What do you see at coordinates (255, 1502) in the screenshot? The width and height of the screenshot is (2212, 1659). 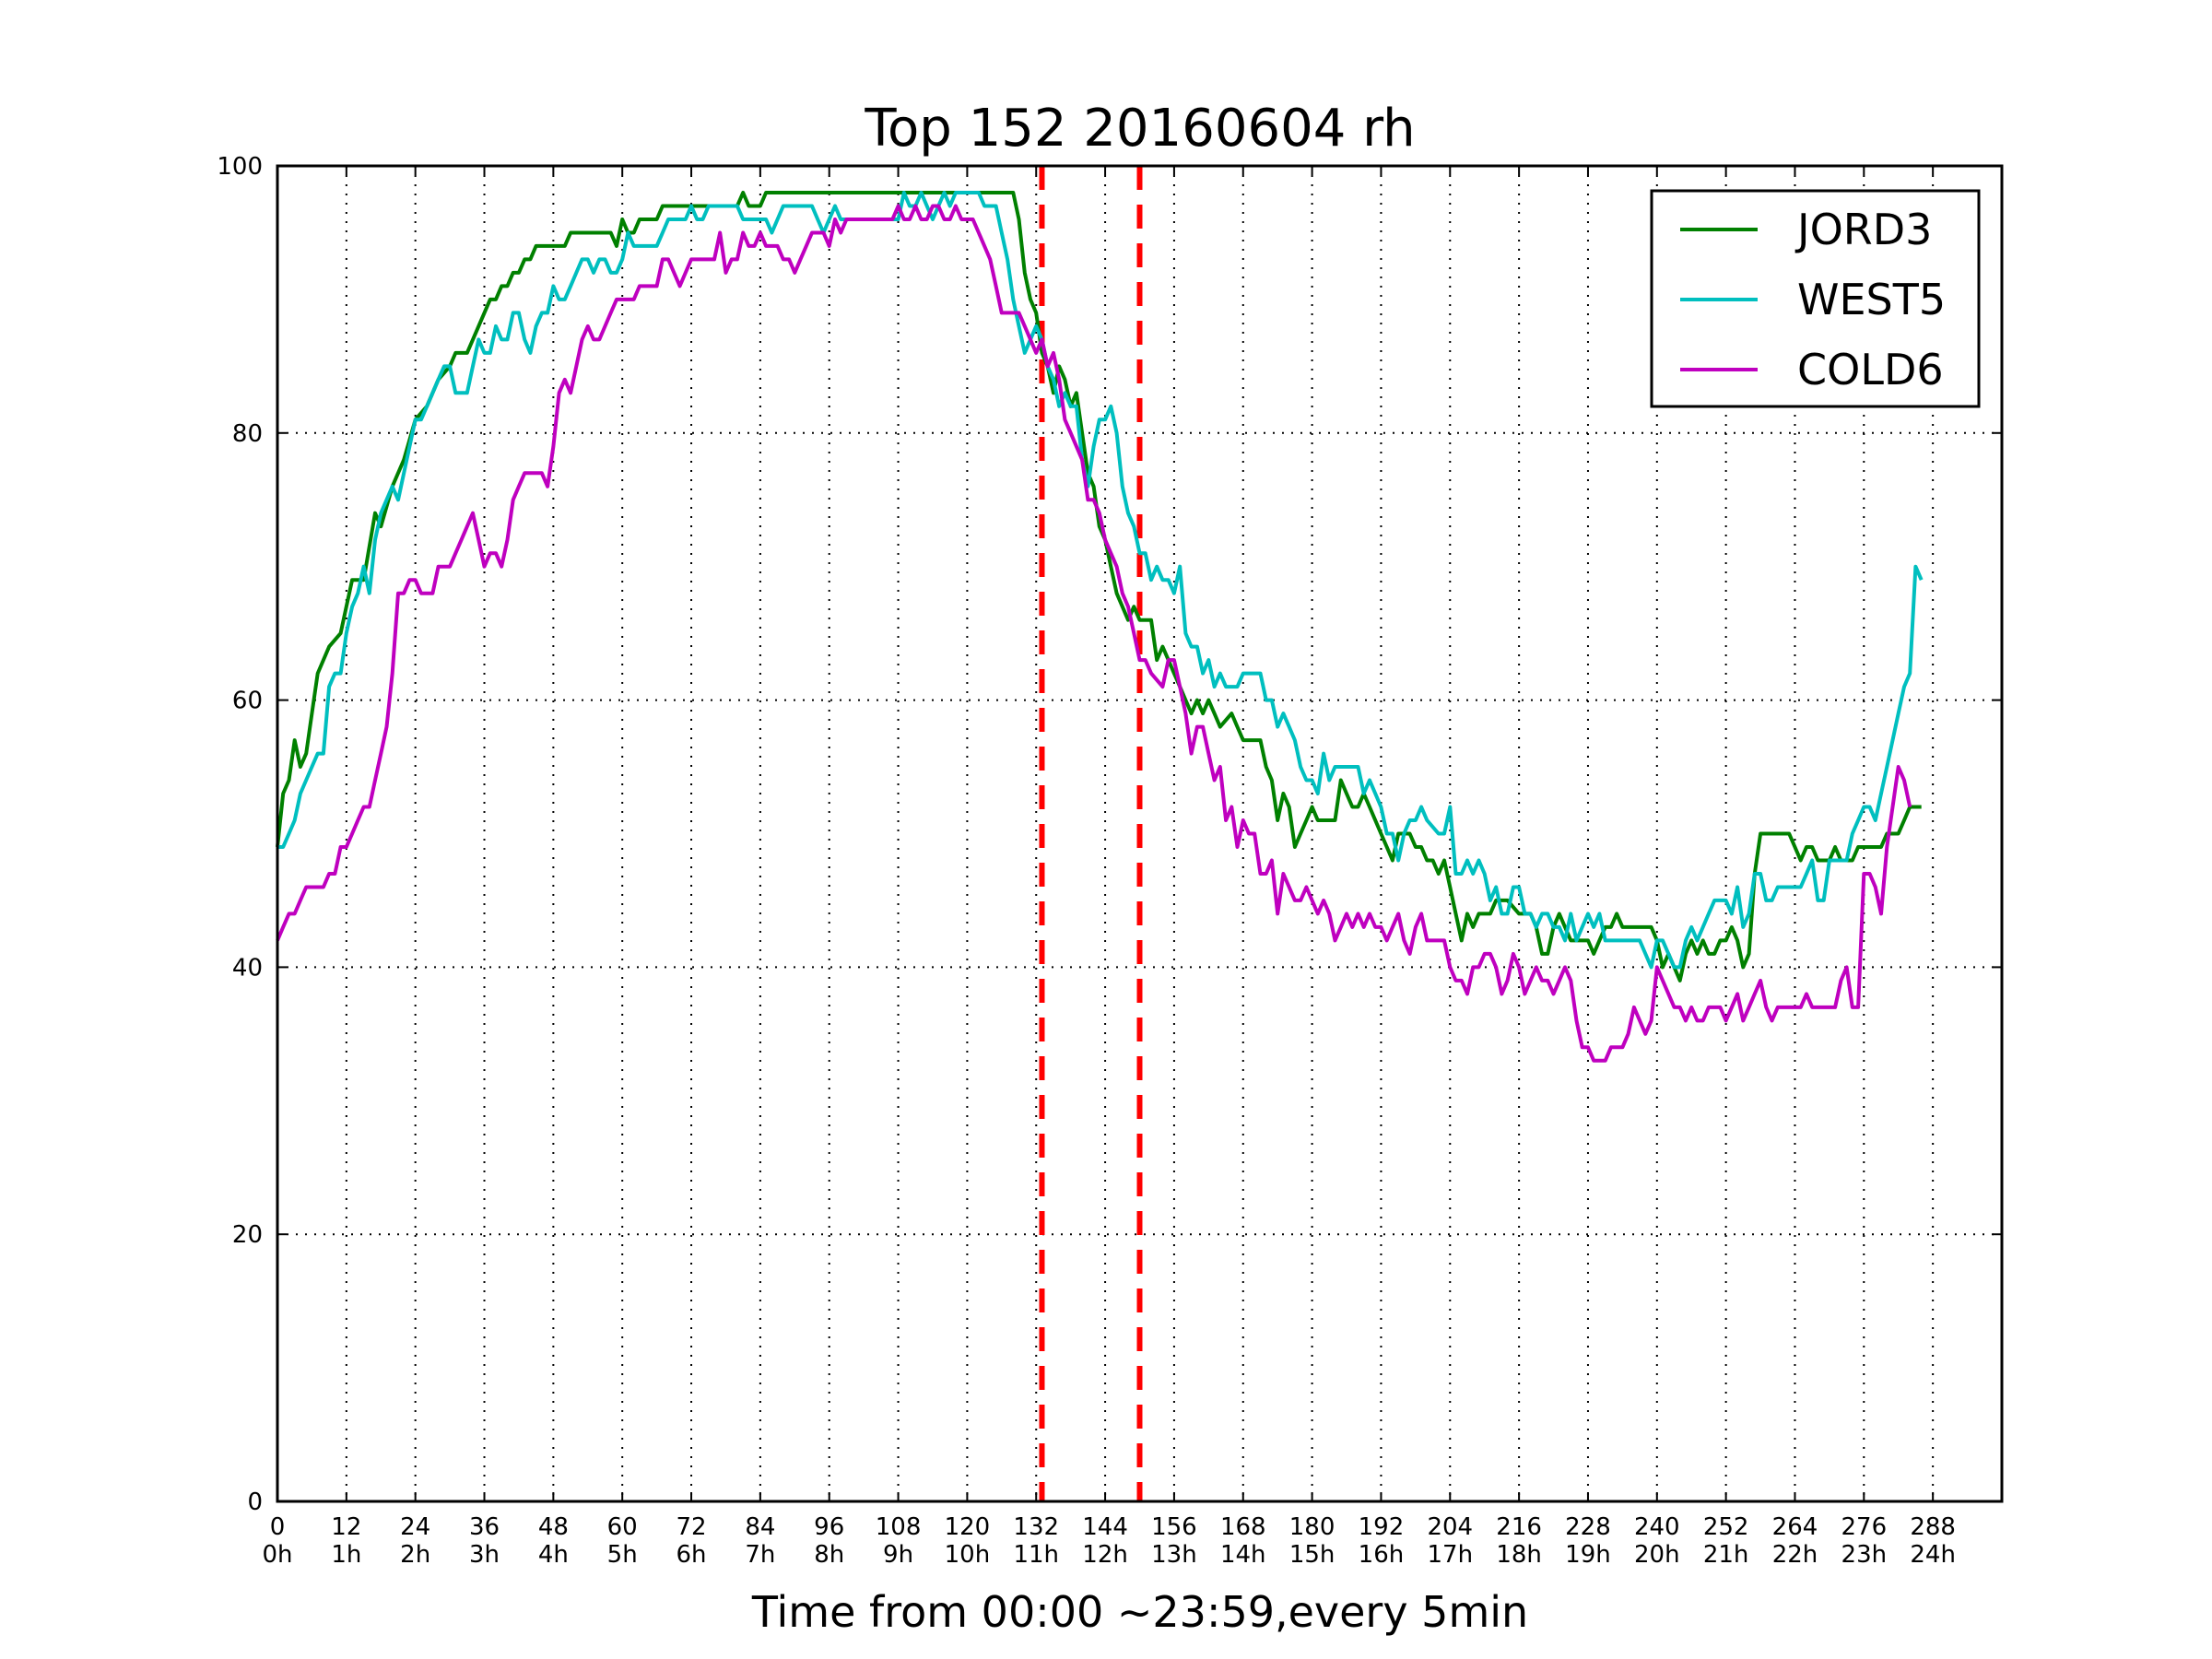 I see `y-tick-label: 0` at bounding box center [255, 1502].